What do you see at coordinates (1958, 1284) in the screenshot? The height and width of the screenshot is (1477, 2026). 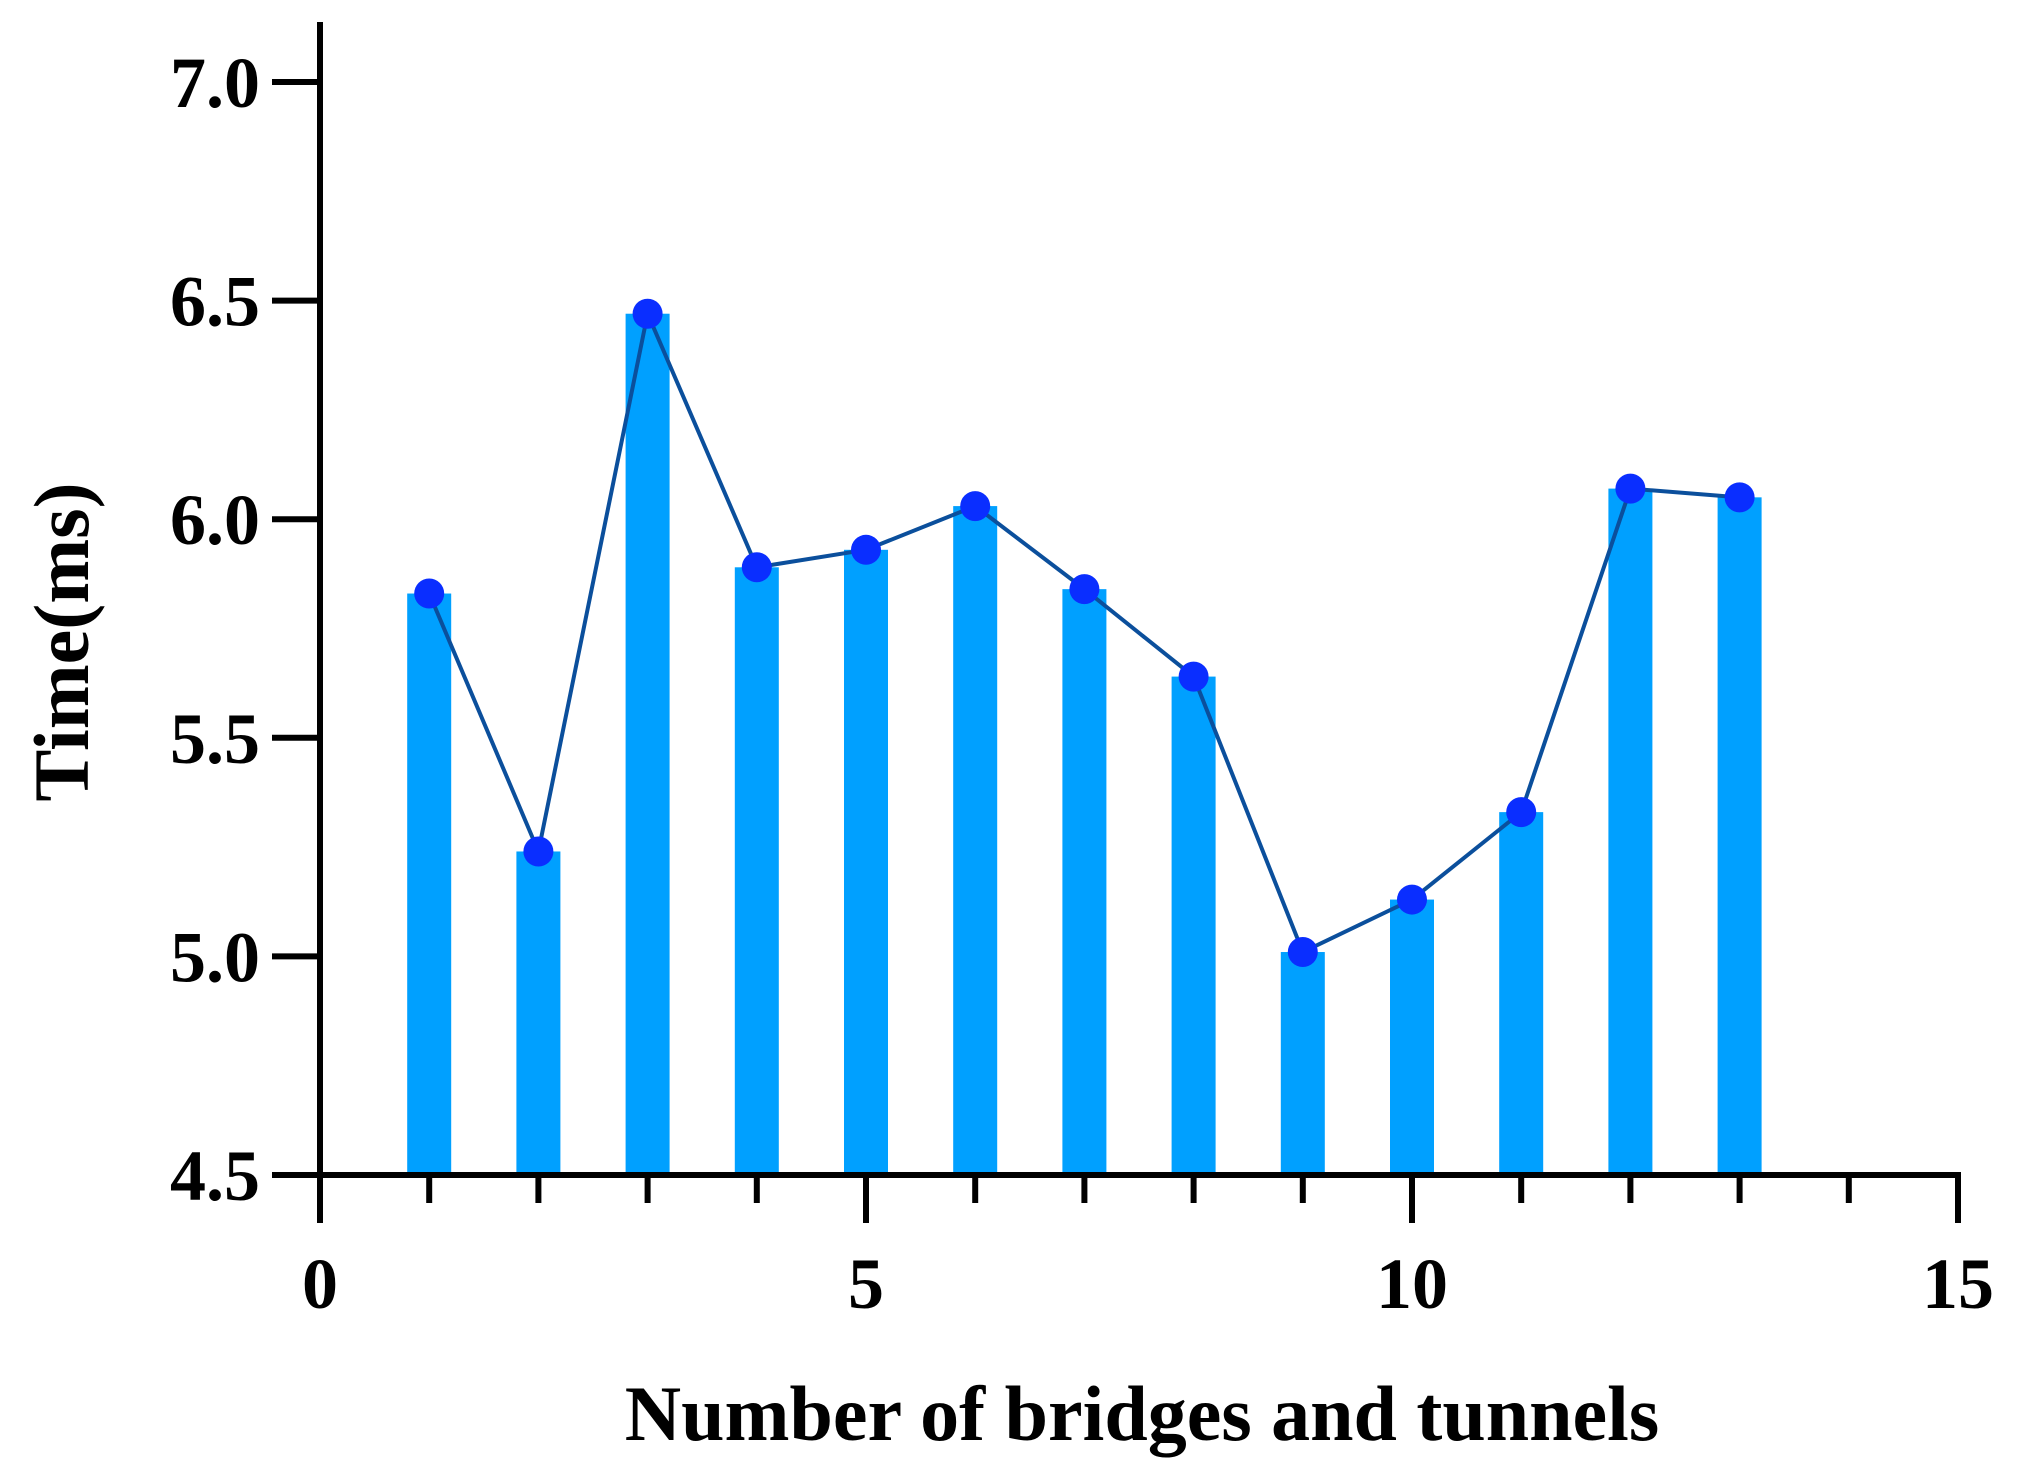 I see `x-tick-label: 15` at bounding box center [1958, 1284].